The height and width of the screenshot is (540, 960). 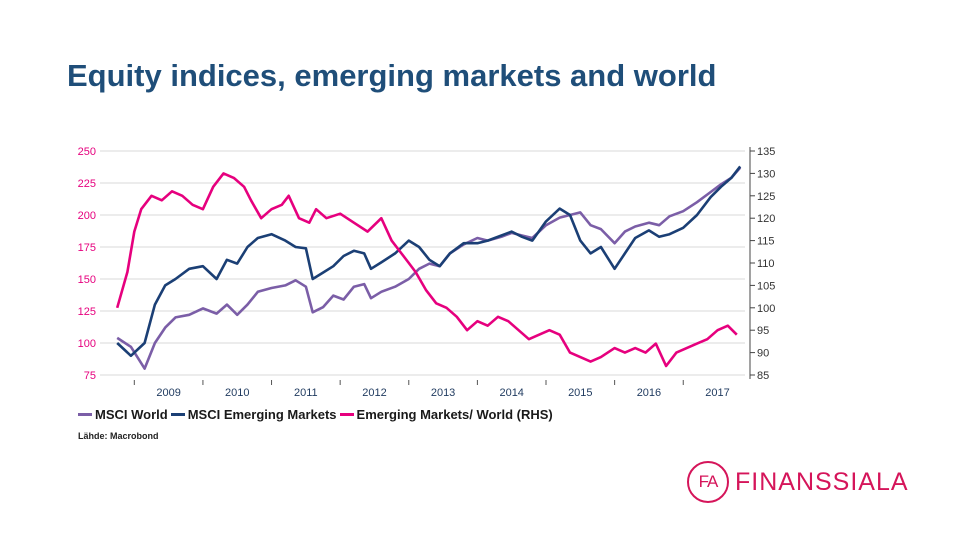 What do you see at coordinates (87, 216) in the screenshot?
I see `left-tick-label: 200` at bounding box center [87, 216].